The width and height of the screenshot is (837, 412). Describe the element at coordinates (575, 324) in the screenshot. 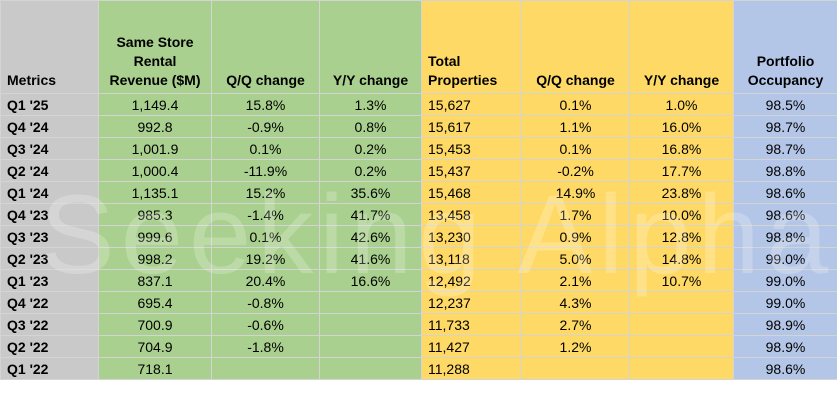

I see `table-cell: 2.7%` at that location.